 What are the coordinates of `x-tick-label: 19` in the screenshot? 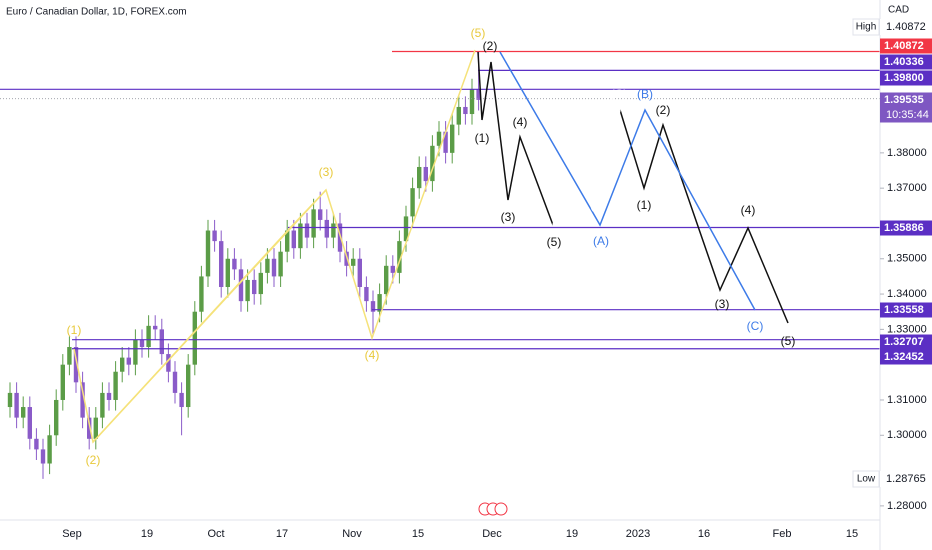 It's located at (147, 534).